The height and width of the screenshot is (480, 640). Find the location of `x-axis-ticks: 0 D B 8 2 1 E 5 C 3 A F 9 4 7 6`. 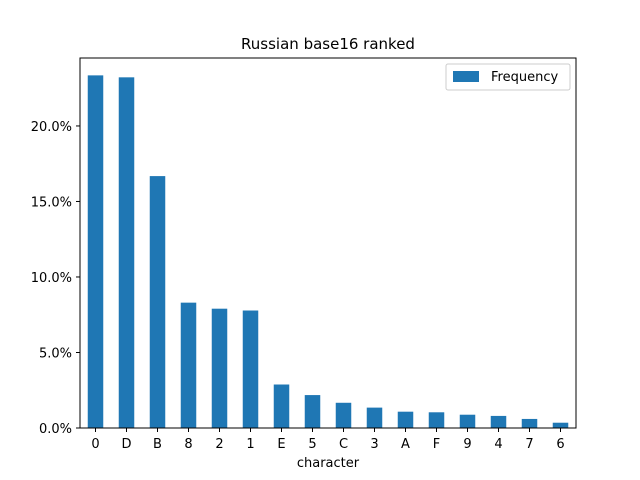

x-axis-ticks: 0 D B 8 2 1 E 5 C 3 A F 9 4 7 6 is located at coordinates (328, 440).